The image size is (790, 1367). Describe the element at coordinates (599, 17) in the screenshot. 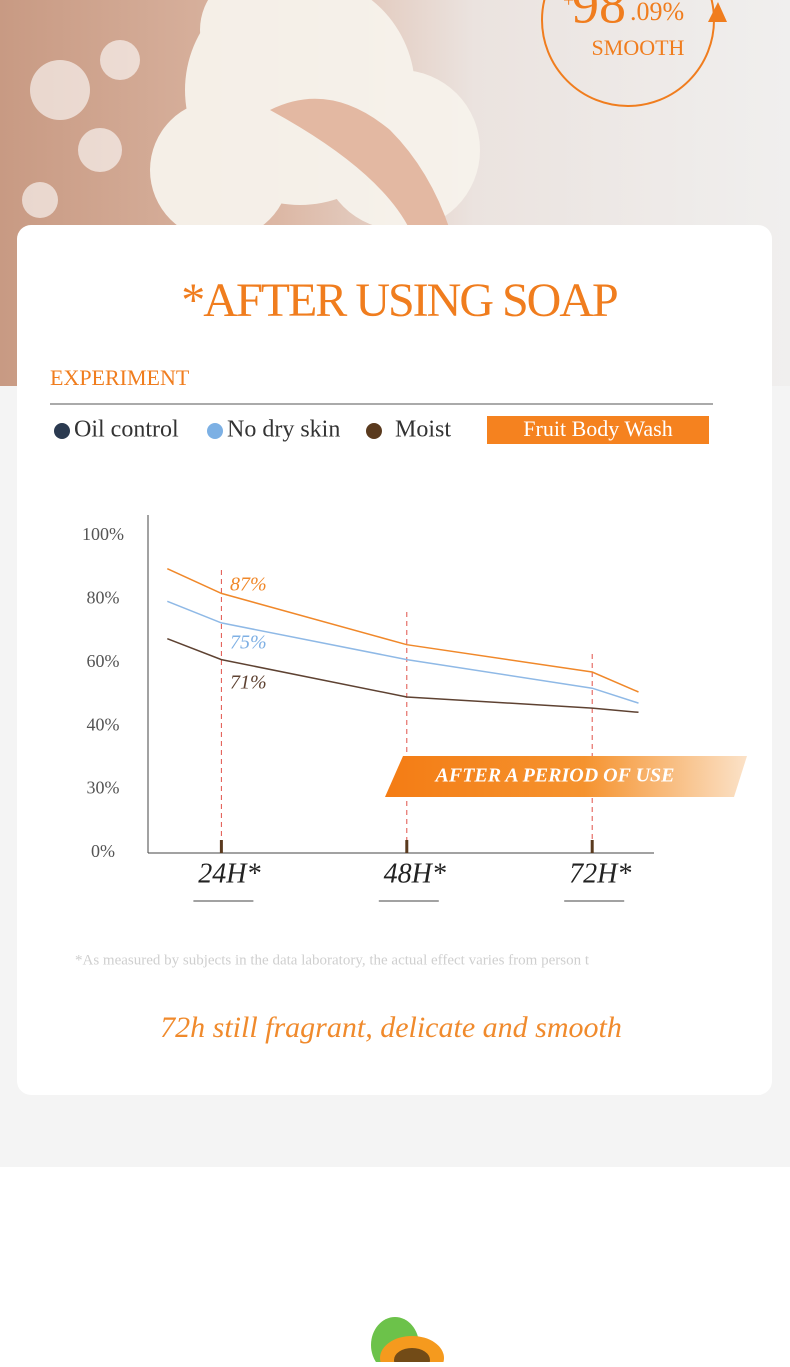

I see `badge-whole: 98` at that location.